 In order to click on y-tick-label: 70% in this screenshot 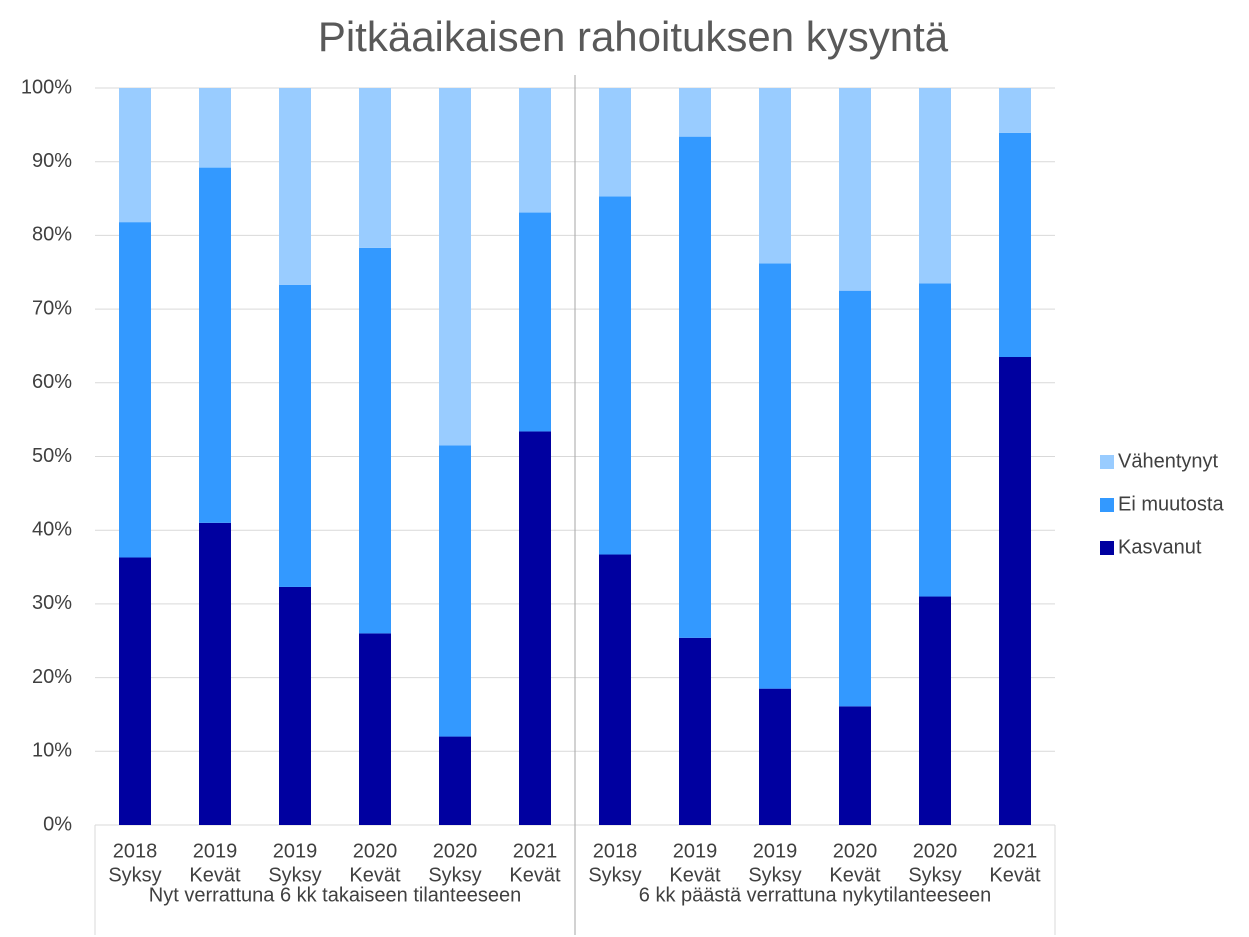, I will do `click(52, 308)`.